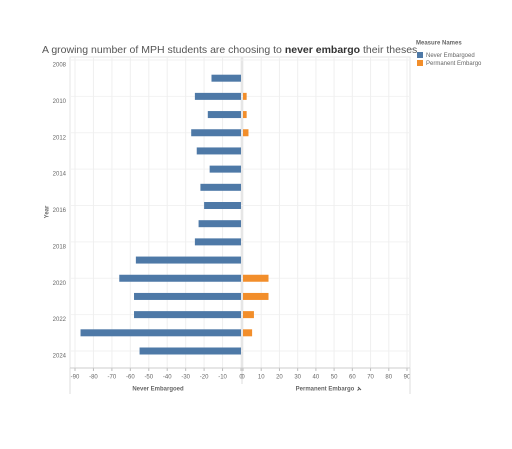  What do you see at coordinates (322, 50) in the screenshot?
I see `title-part: never embargo` at bounding box center [322, 50].